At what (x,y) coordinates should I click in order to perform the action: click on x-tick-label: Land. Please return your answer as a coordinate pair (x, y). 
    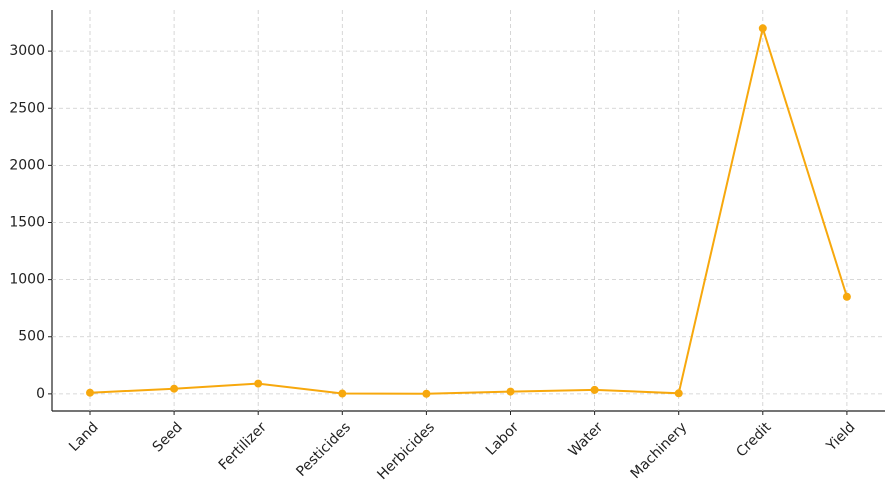
    Looking at the image, I should click on (83, 436).